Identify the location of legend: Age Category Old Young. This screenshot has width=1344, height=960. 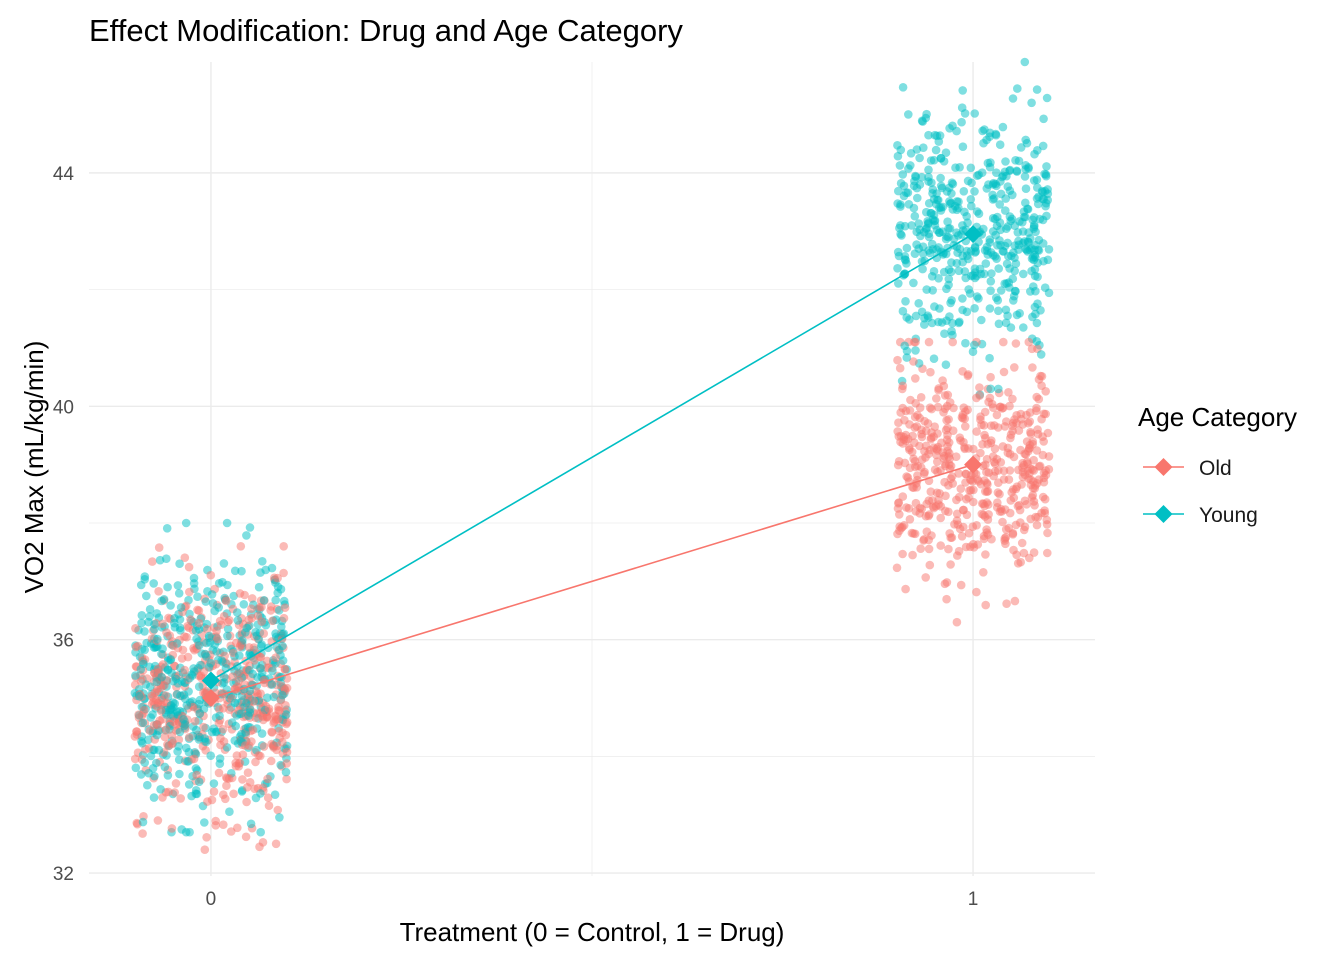
(1217, 464).